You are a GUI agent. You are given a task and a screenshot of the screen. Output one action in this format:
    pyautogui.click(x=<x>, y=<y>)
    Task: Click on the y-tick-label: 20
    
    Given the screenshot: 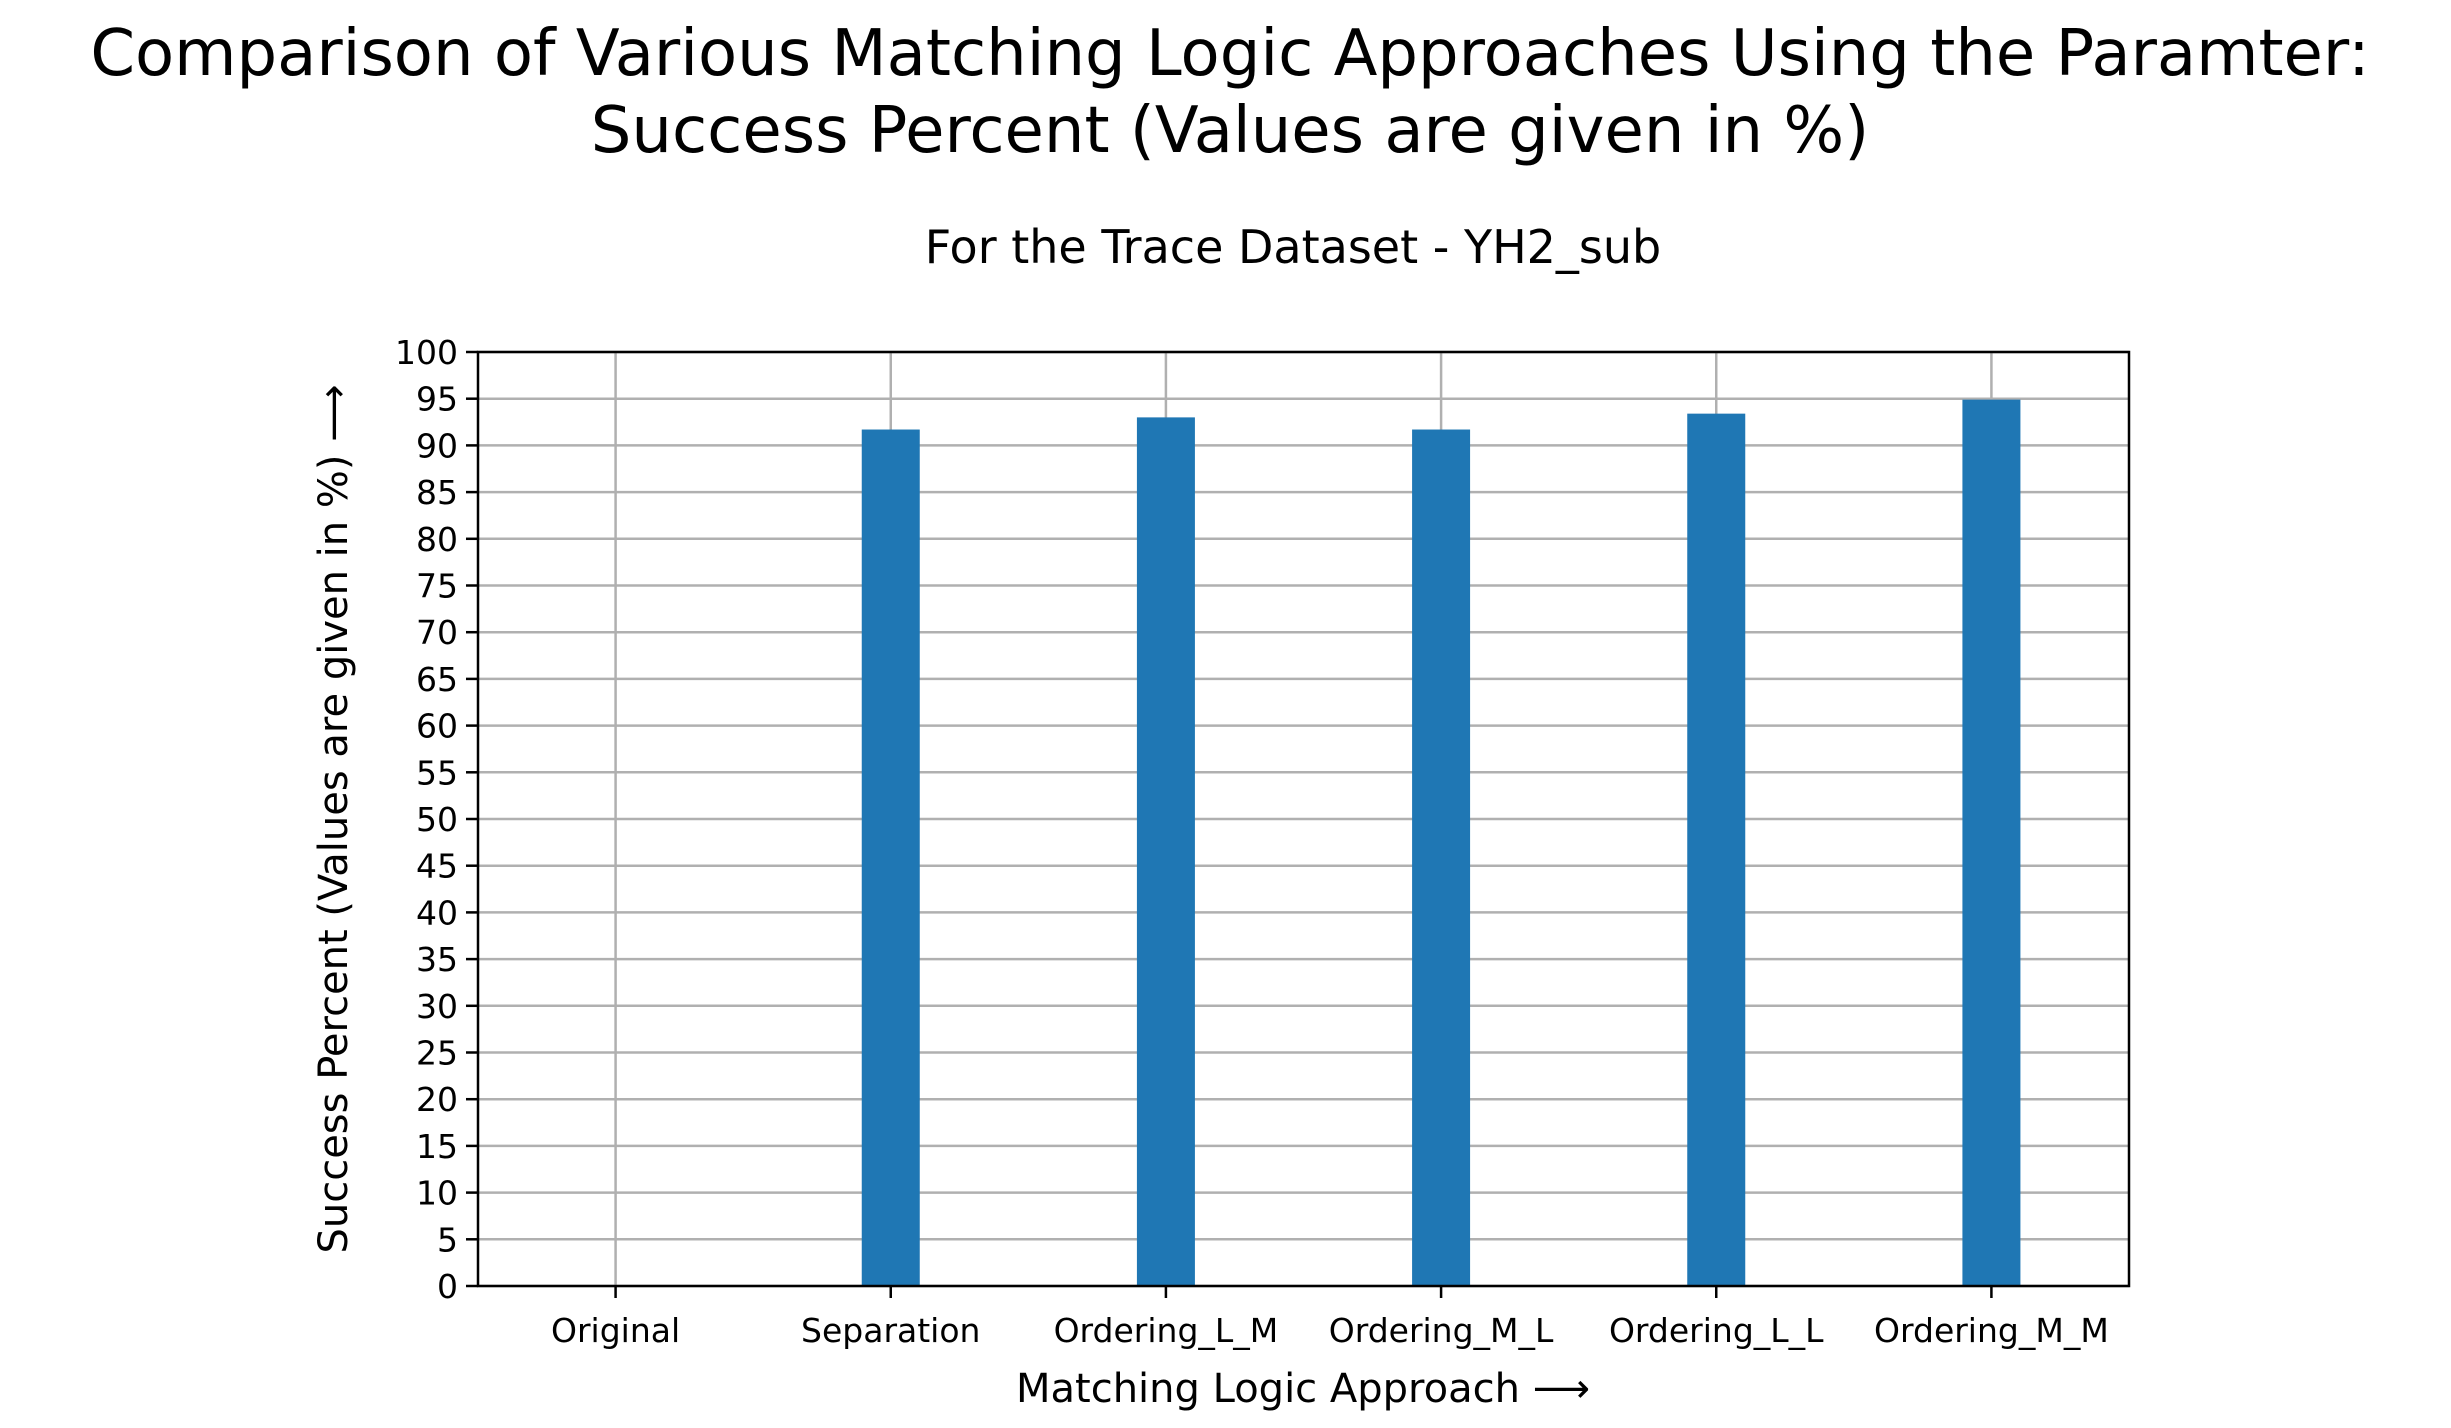 What is the action you would take?
    pyautogui.click(x=437, y=1099)
    